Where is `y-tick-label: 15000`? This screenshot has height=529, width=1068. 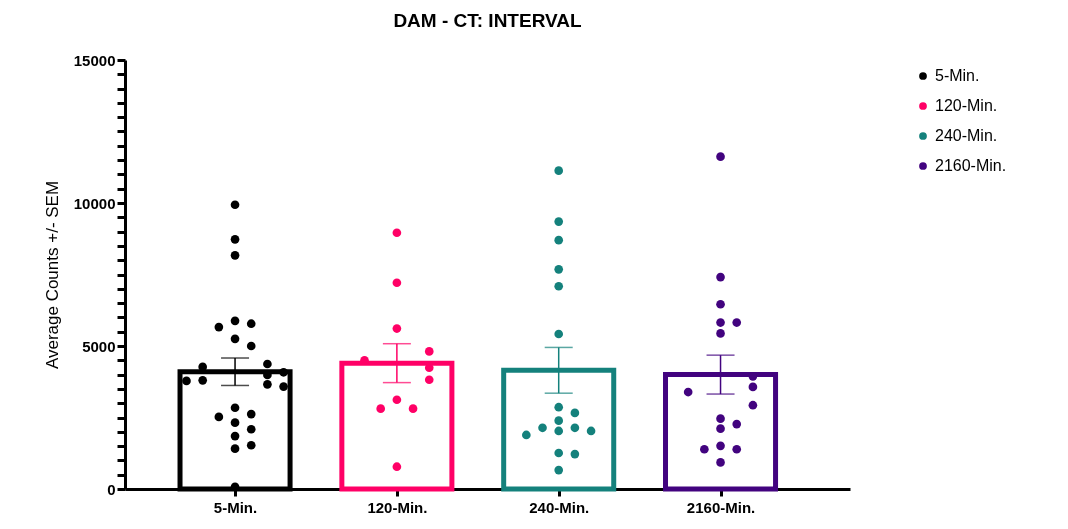
y-tick-label: 15000 is located at coordinates (94, 60).